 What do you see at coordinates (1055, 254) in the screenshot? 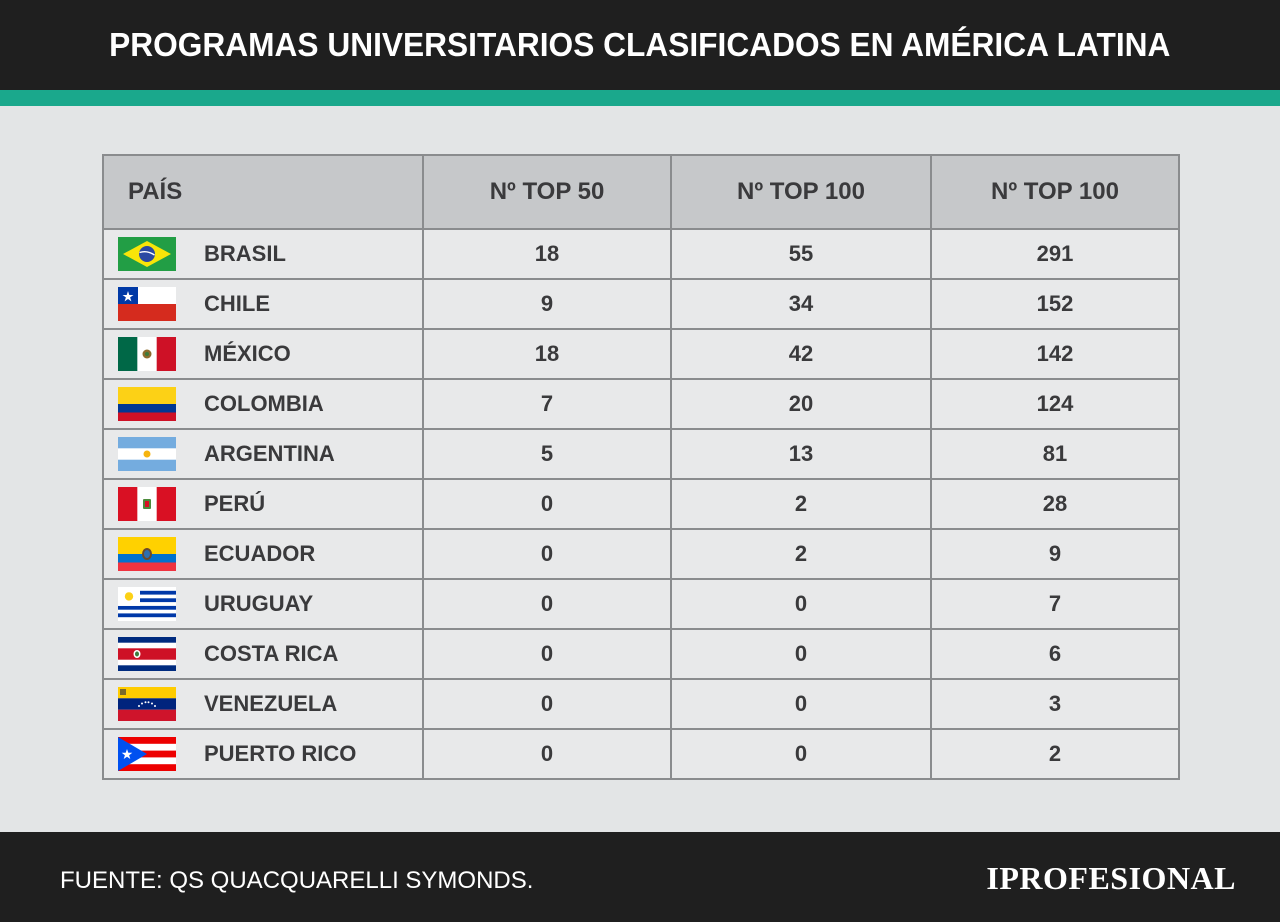
I see `top100-total-count: 291` at bounding box center [1055, 254].